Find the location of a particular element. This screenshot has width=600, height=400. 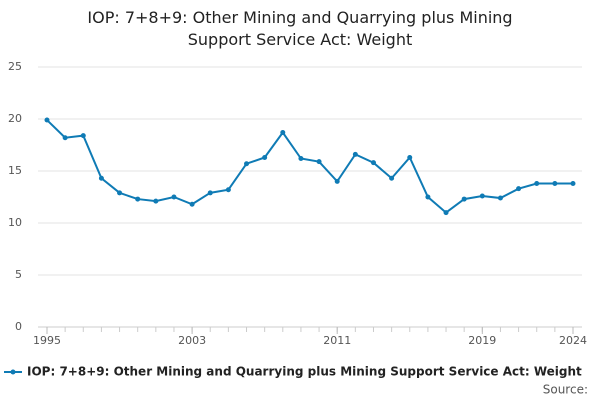

x-tick-label: 1995 is located at coordinates (47, 340).